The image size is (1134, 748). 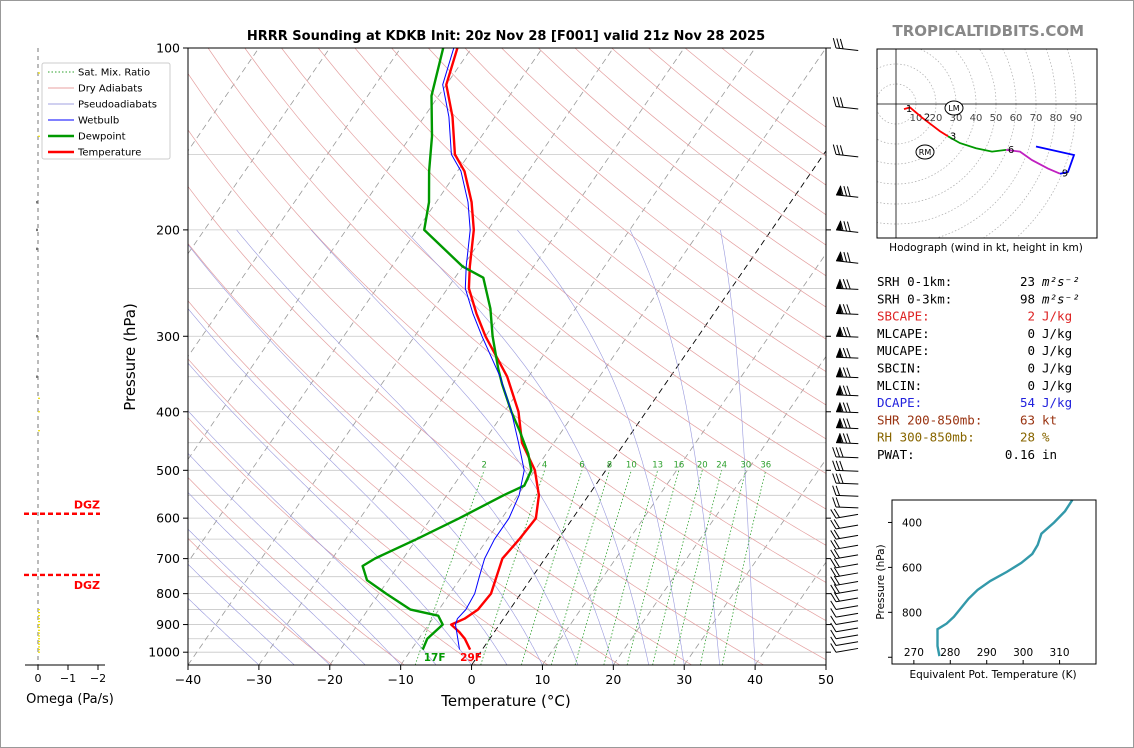 What do you see at coordinates (1011, 150) in the screenshot?
I see `hodograph-height-label: 6` at bounding box center [1011, 150].